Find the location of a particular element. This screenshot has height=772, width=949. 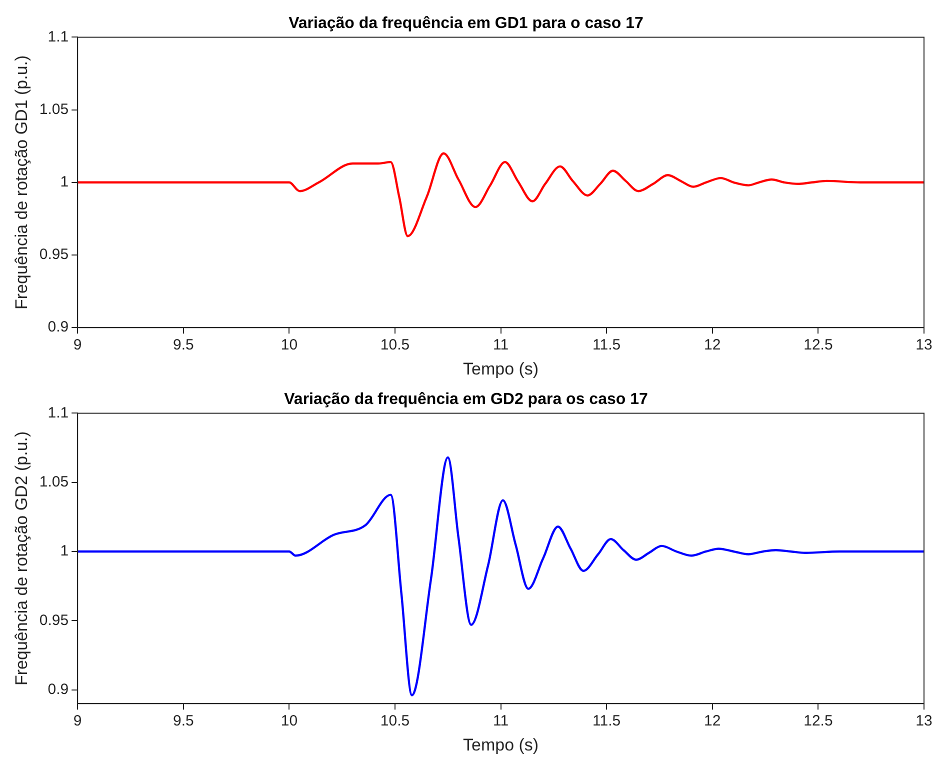

chart-title: Variação da frequência em GD2 para os caso 17 is located at coordinates (466, 399).